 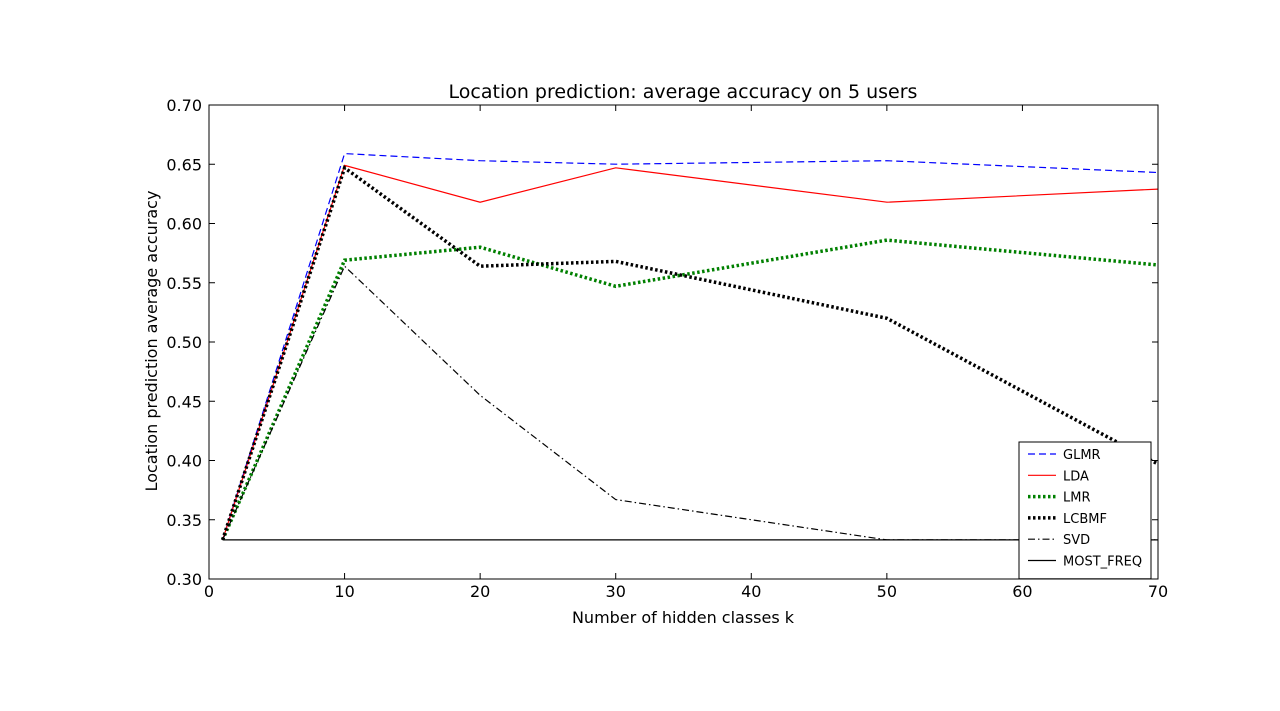 I want to click on y-tick-label: 0.65, so click(x=184, y=164).